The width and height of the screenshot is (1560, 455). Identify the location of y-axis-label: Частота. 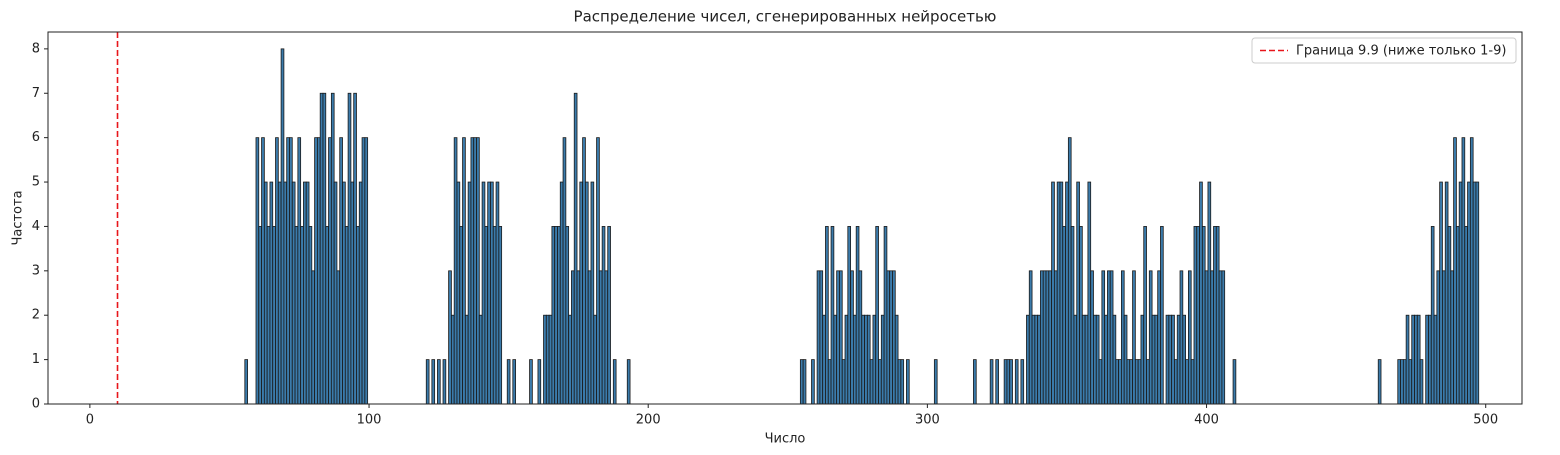
(18, 217).